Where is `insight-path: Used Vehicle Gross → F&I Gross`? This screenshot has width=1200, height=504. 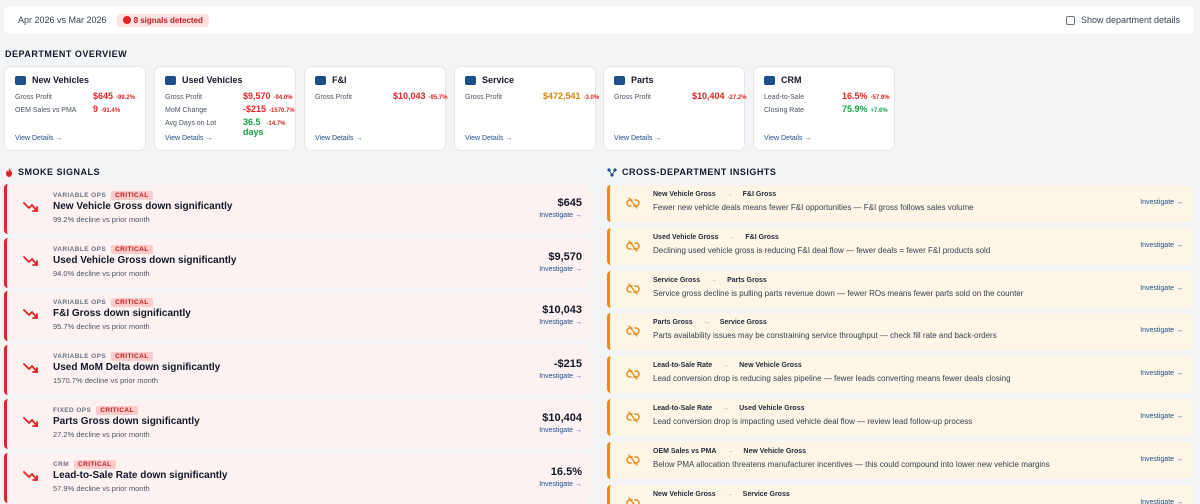 insight-path: Used Vehicle Gross → F&I Gross is located at coordinates (716, 237).